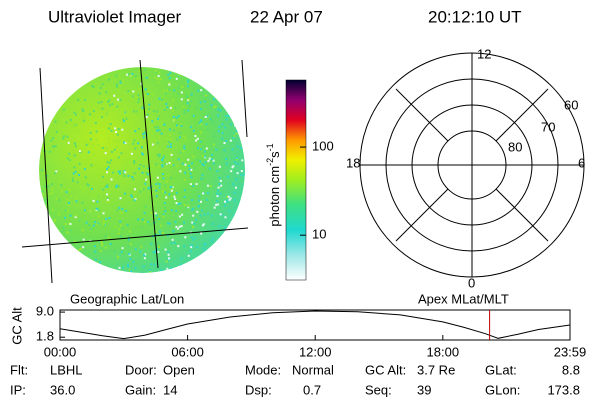 The height and width of the screenshot is (400, 600). What do you see at coordinates (244, 98) in the screenshot?
I see `meridian` at bounding box center [244, 98].